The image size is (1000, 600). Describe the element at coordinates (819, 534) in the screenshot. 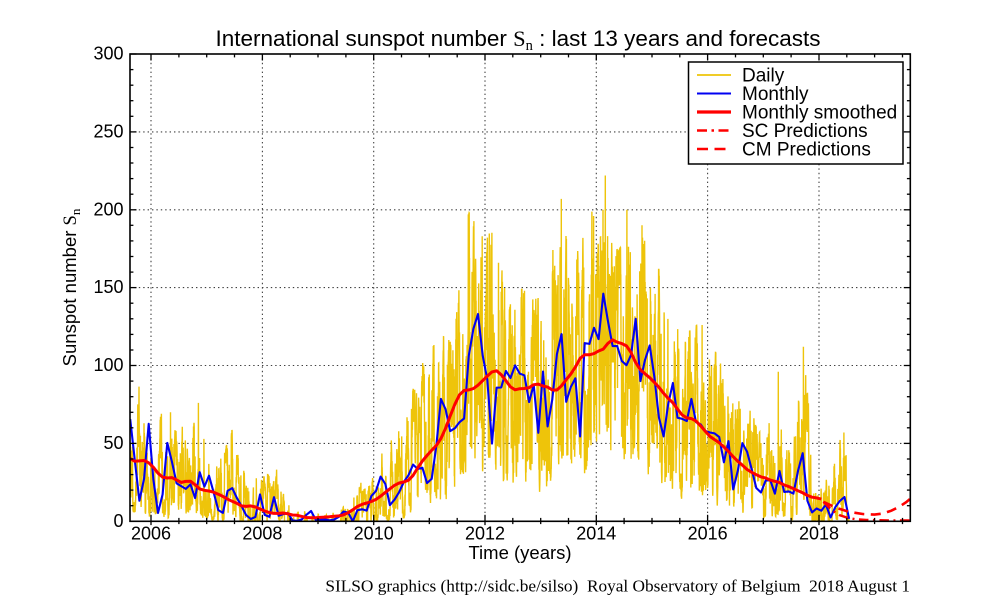

I see `svg-text: 2018` at that location.